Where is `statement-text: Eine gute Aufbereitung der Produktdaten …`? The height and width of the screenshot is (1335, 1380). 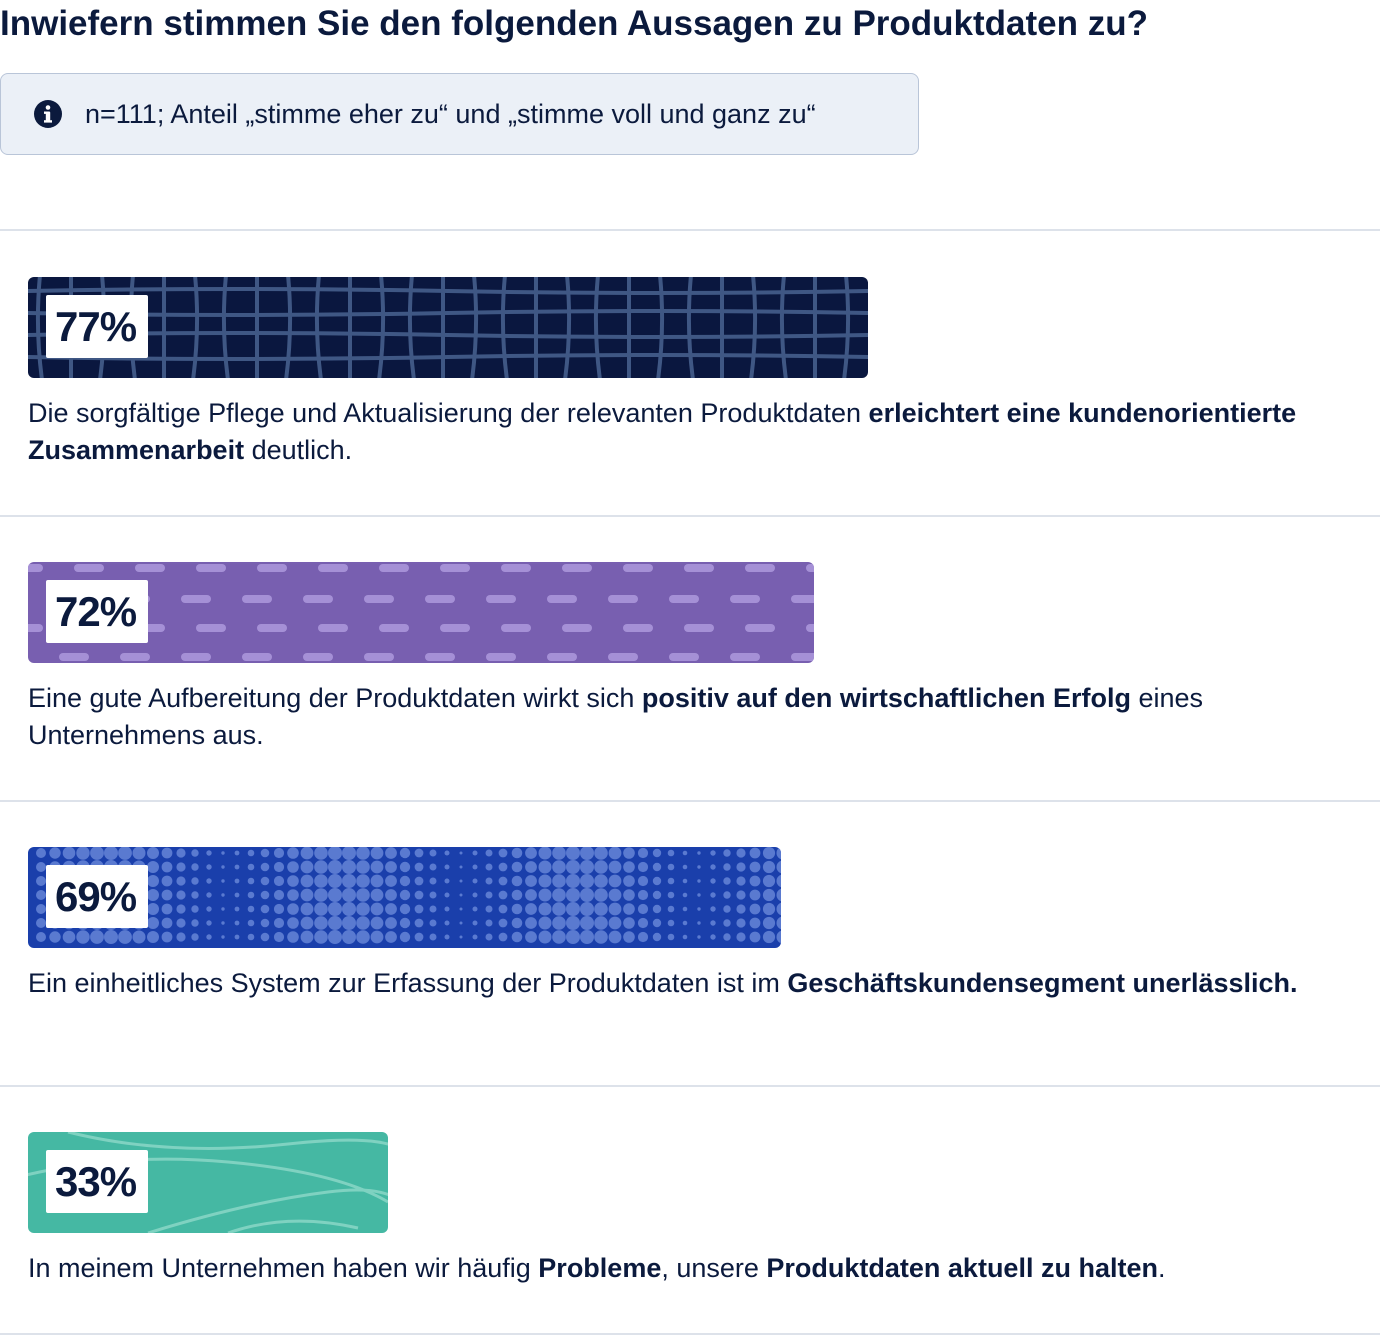 statement-text: Eine gute Aufbereitung der Produktdaten … is located at coordinates (335, 698).